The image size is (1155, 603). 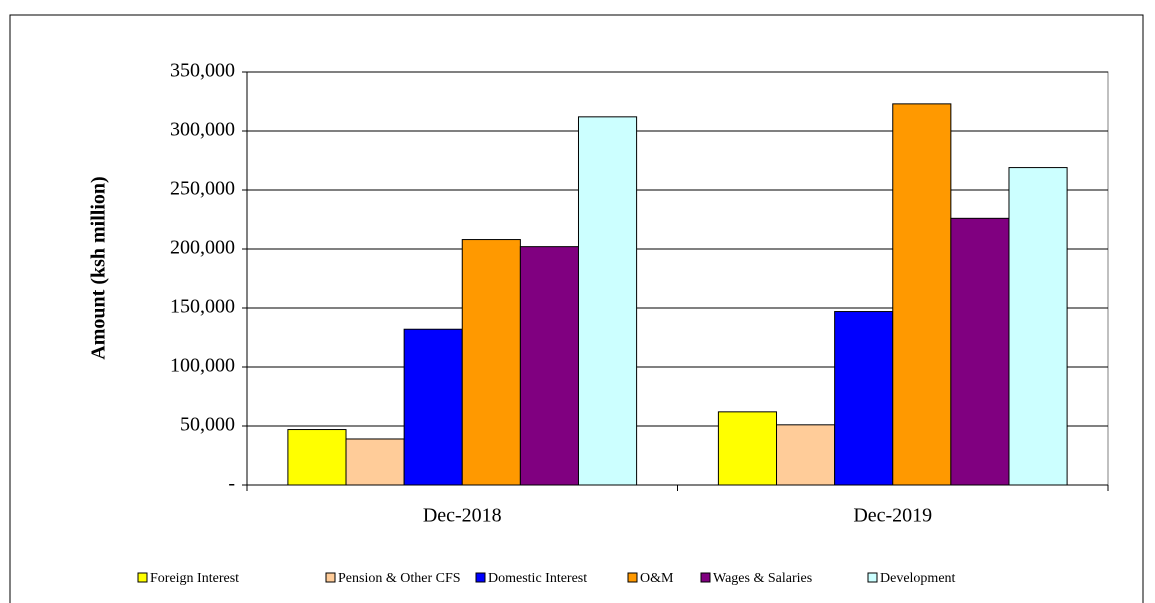 I want to click on legend-label: Foreign Interest, so click(x=194, y=578).